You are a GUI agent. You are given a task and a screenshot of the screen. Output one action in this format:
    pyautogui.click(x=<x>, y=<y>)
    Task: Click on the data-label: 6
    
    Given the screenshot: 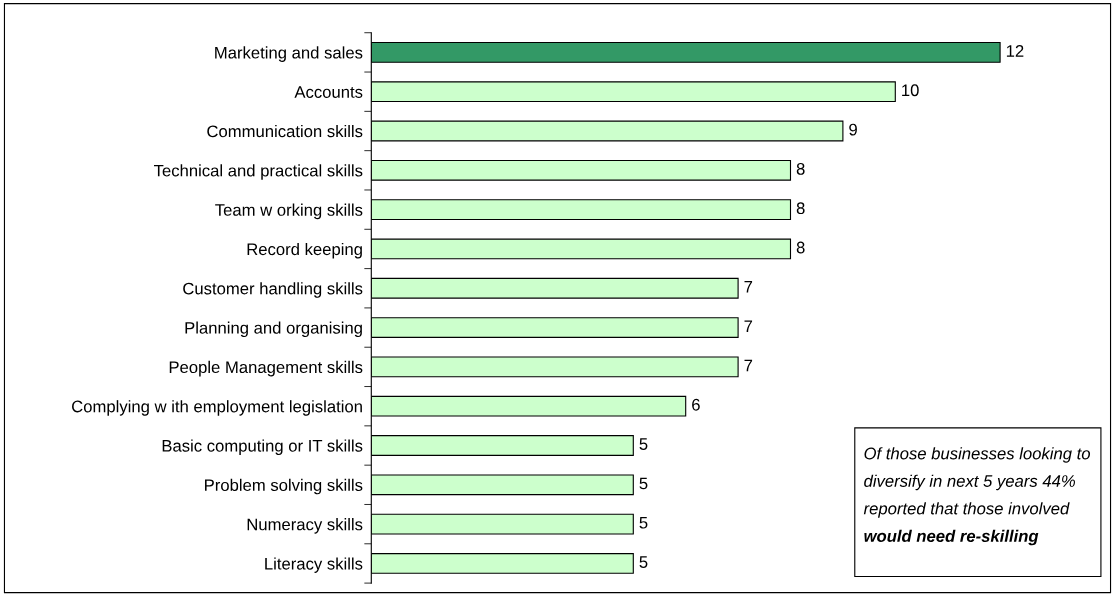 What is the action you would take?
    pyautogui.click(x=696, y=404)
    